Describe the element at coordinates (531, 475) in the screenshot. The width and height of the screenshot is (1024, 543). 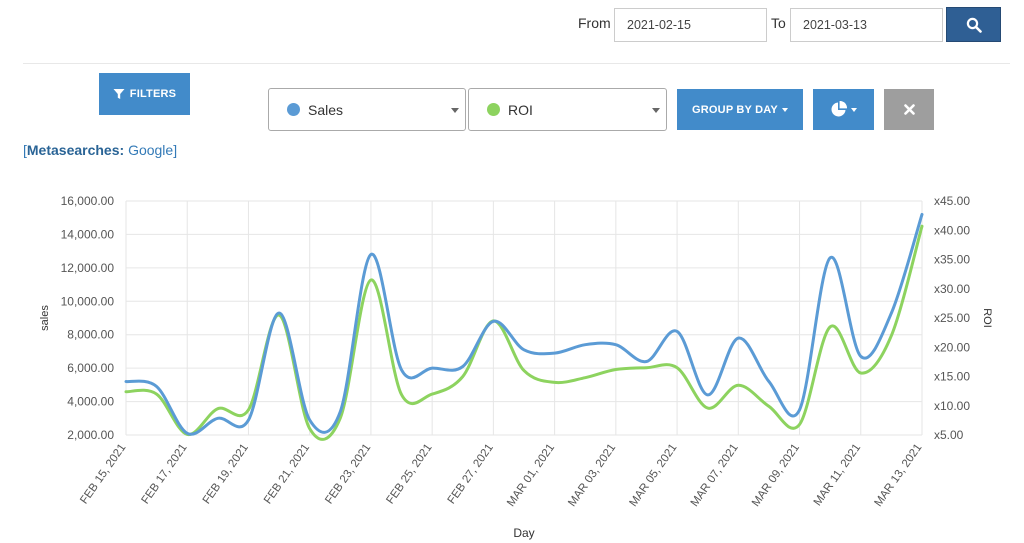
I see `x-tick-label: MAR 01, 2021` at that location.